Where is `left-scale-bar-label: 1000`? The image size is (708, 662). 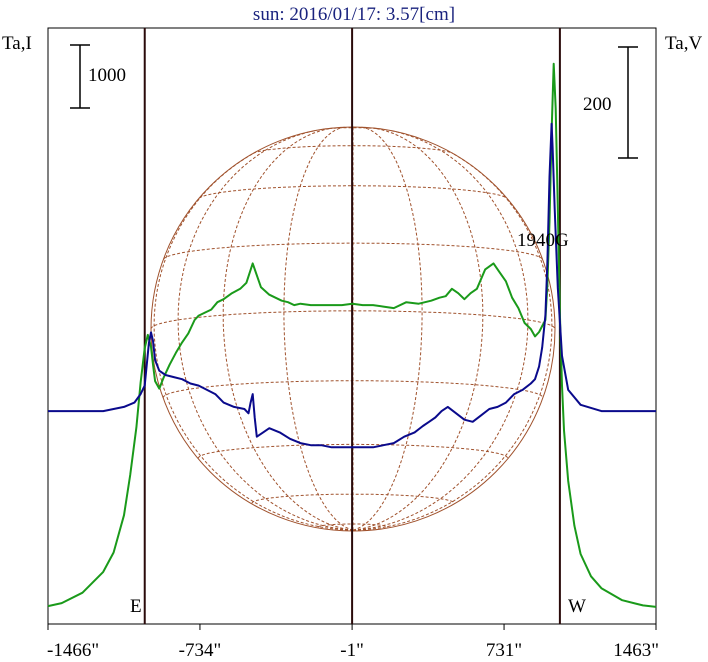 left-scale-bar-label: 1000 is located at coordinates (107, 75).